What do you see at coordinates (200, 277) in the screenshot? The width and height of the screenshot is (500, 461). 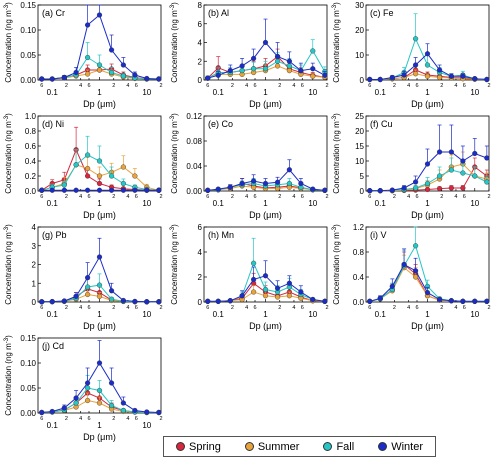 I see `y-tick-label: 2` at bounding box center [200, 277].